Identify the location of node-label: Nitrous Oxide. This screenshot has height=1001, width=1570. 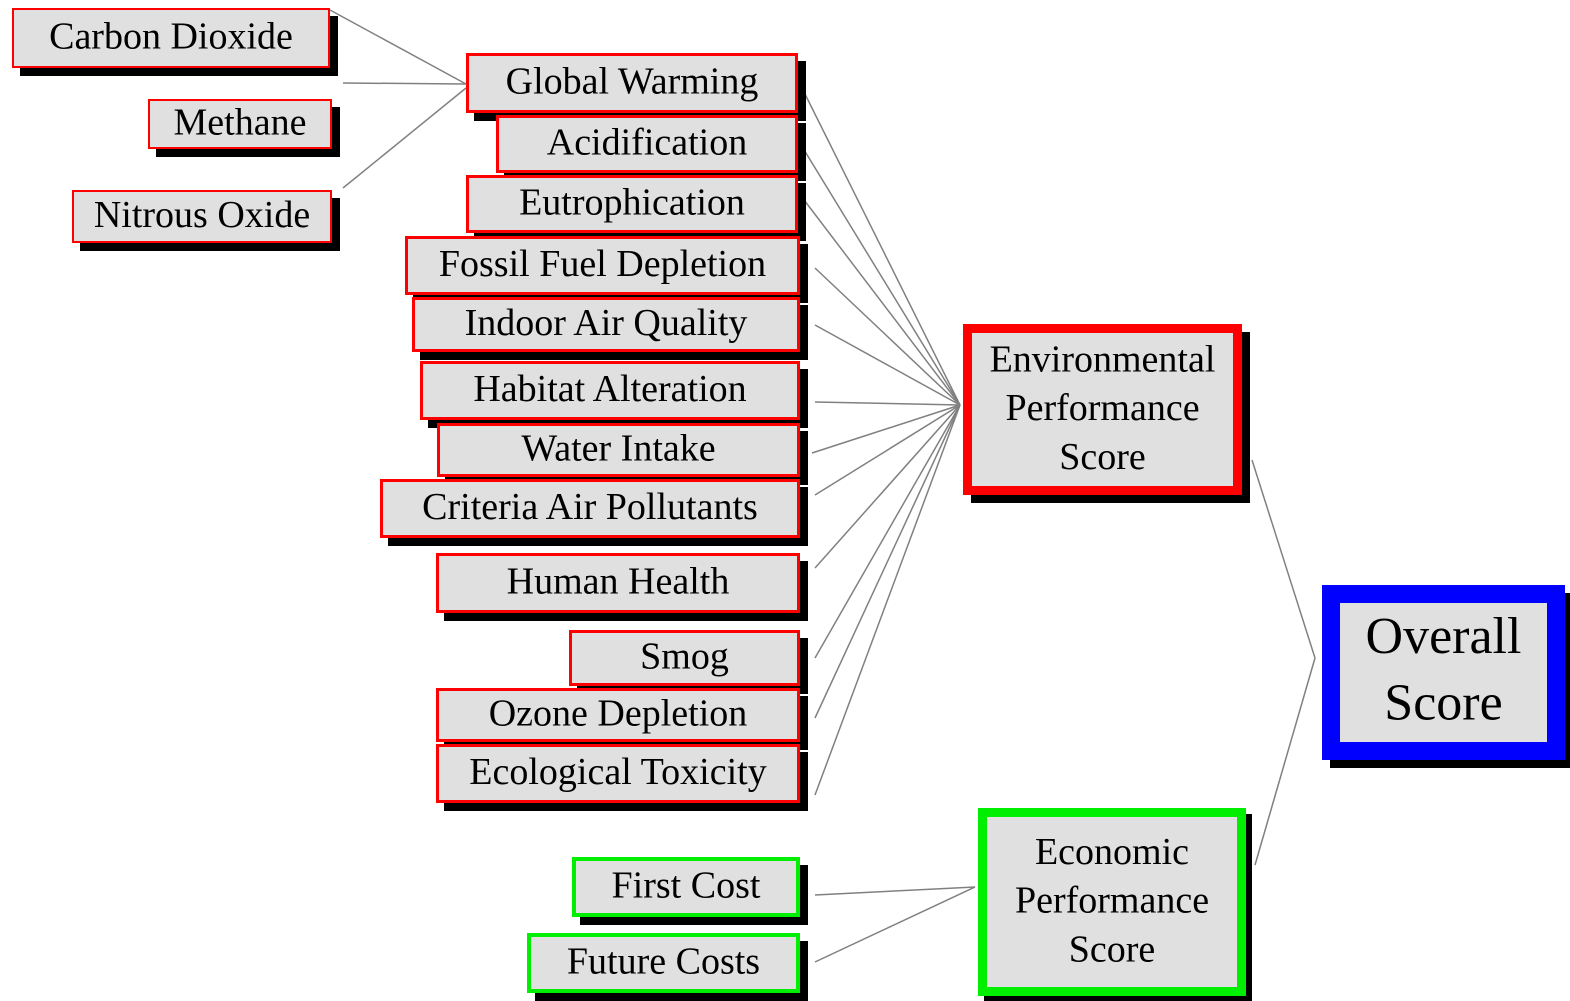
(202, 215).